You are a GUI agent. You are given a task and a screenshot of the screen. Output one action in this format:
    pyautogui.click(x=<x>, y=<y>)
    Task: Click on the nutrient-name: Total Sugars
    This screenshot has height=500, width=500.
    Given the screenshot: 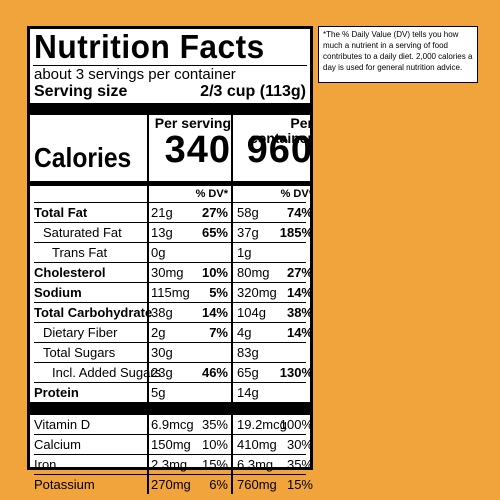 What is the action you would take?
    pyautogui.click(x=79, y=352)
    